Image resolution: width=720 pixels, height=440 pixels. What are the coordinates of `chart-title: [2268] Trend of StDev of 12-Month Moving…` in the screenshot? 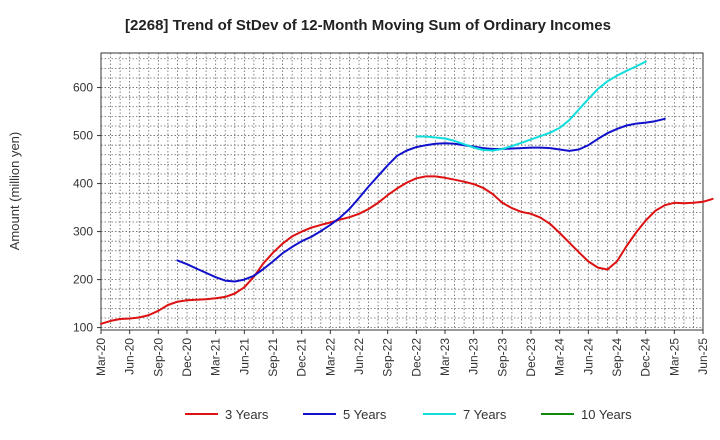 It's located at (368, 25).